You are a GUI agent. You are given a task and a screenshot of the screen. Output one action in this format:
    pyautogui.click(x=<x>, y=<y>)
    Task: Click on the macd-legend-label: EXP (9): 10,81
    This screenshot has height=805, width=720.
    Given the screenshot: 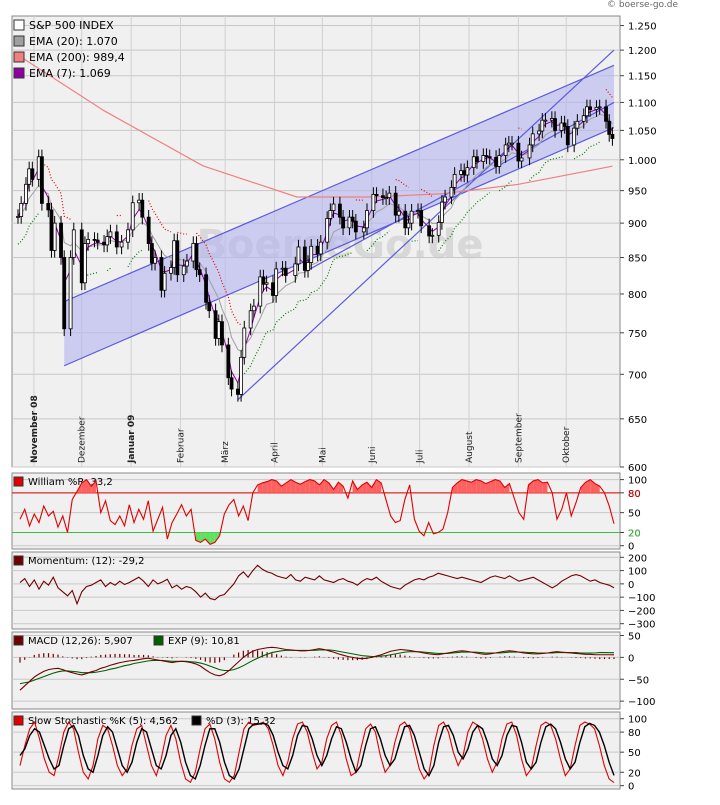 What is the action you would take?
    pyautogui.click(x=204, y=641)
    